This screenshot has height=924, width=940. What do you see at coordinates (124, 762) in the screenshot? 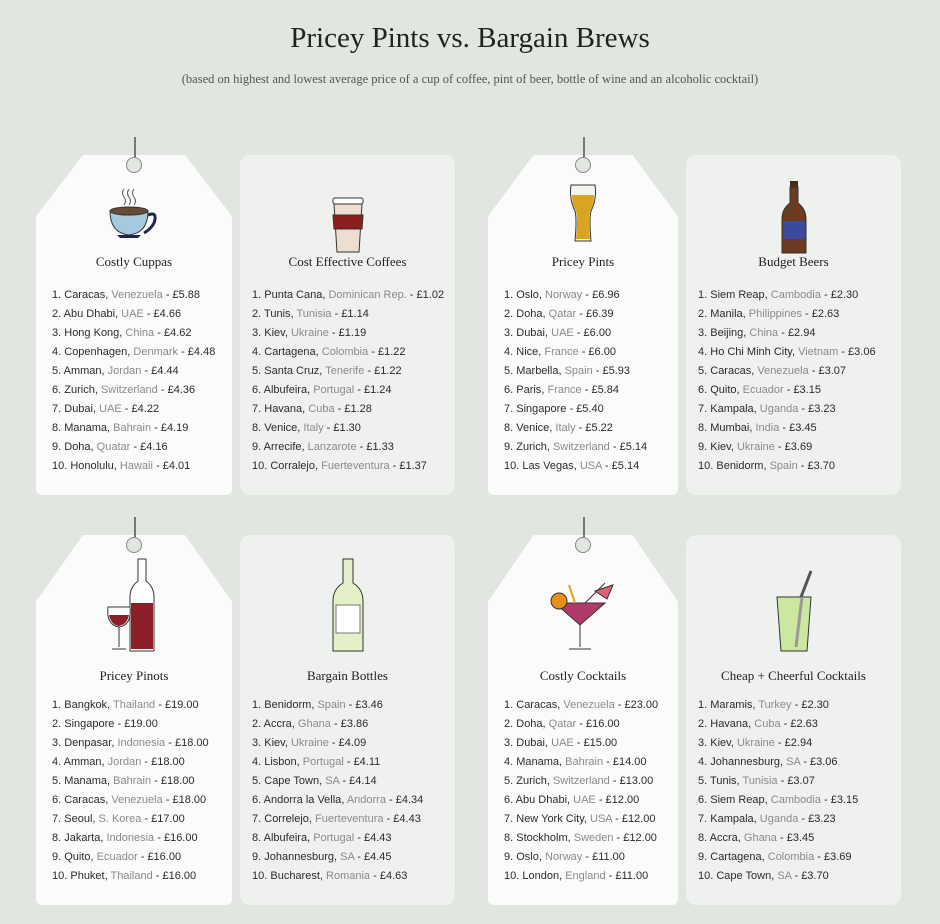
I see `country: Jordan` at bounding box center [124, 762].